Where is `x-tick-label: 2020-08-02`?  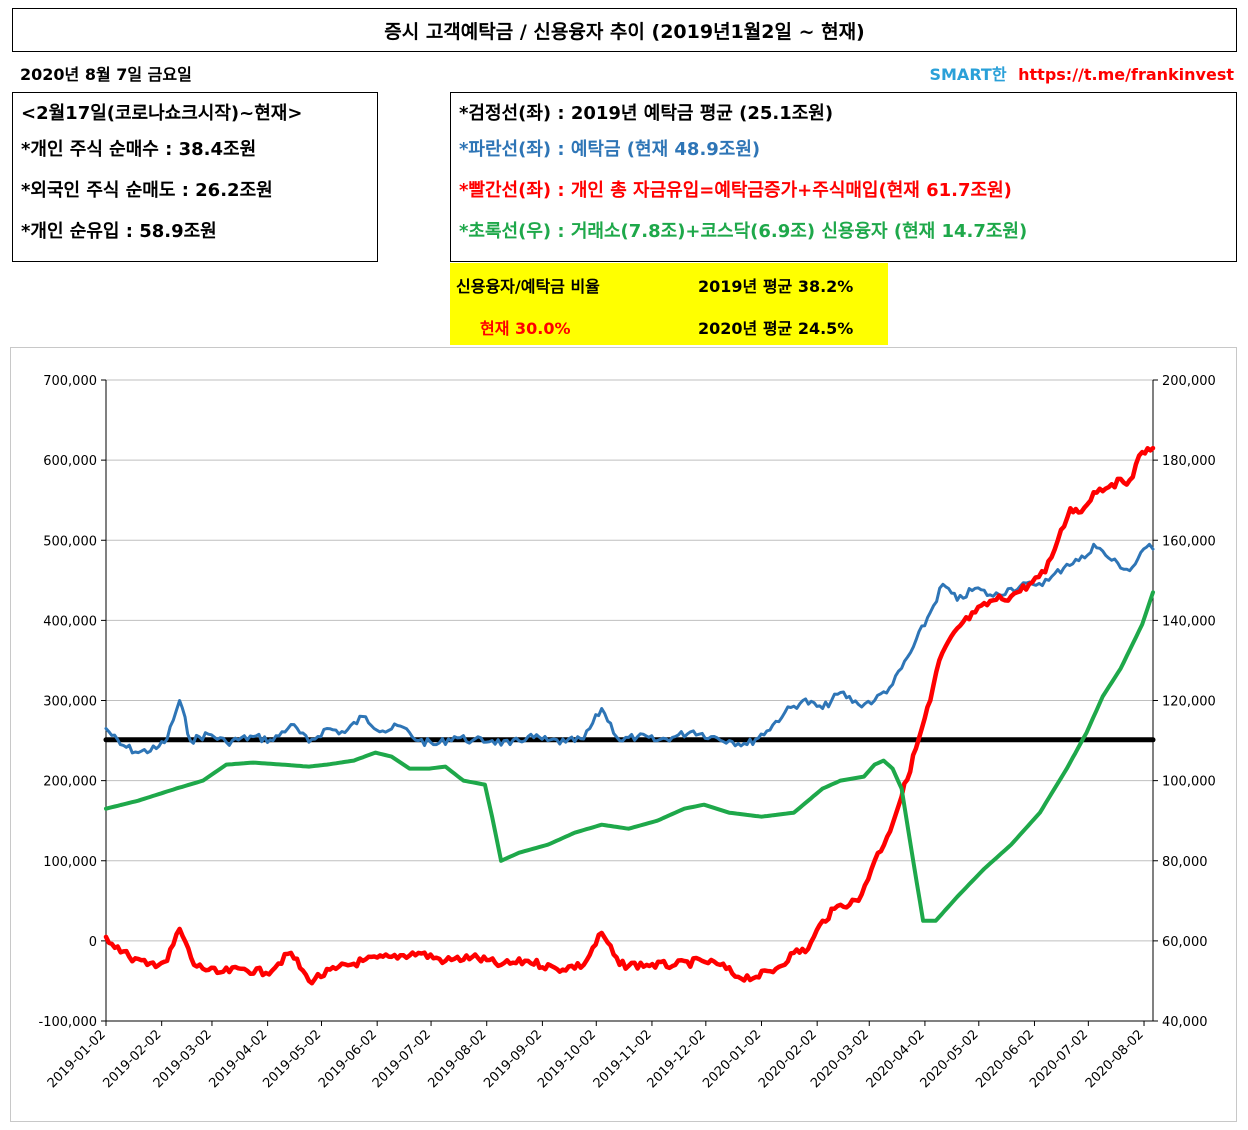
x-tick-label: 2020-08-02 is located at coordinates (1115, 1059).